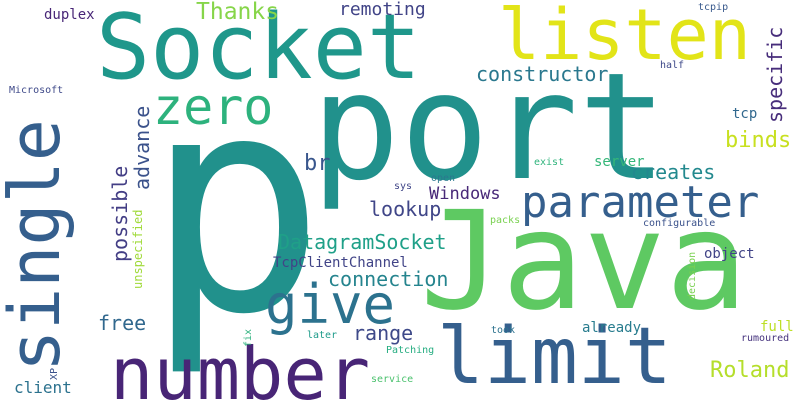  What do you see at coordinates (240, 366) in the screenshot?
I see `word-number: number` at bounding box center [240, 366].